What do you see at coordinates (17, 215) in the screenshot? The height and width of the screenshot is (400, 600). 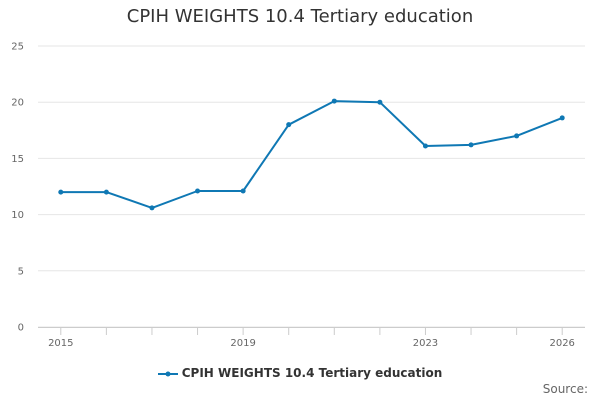 I see `y-tick-label: 10` at bounding box center [17, 215].